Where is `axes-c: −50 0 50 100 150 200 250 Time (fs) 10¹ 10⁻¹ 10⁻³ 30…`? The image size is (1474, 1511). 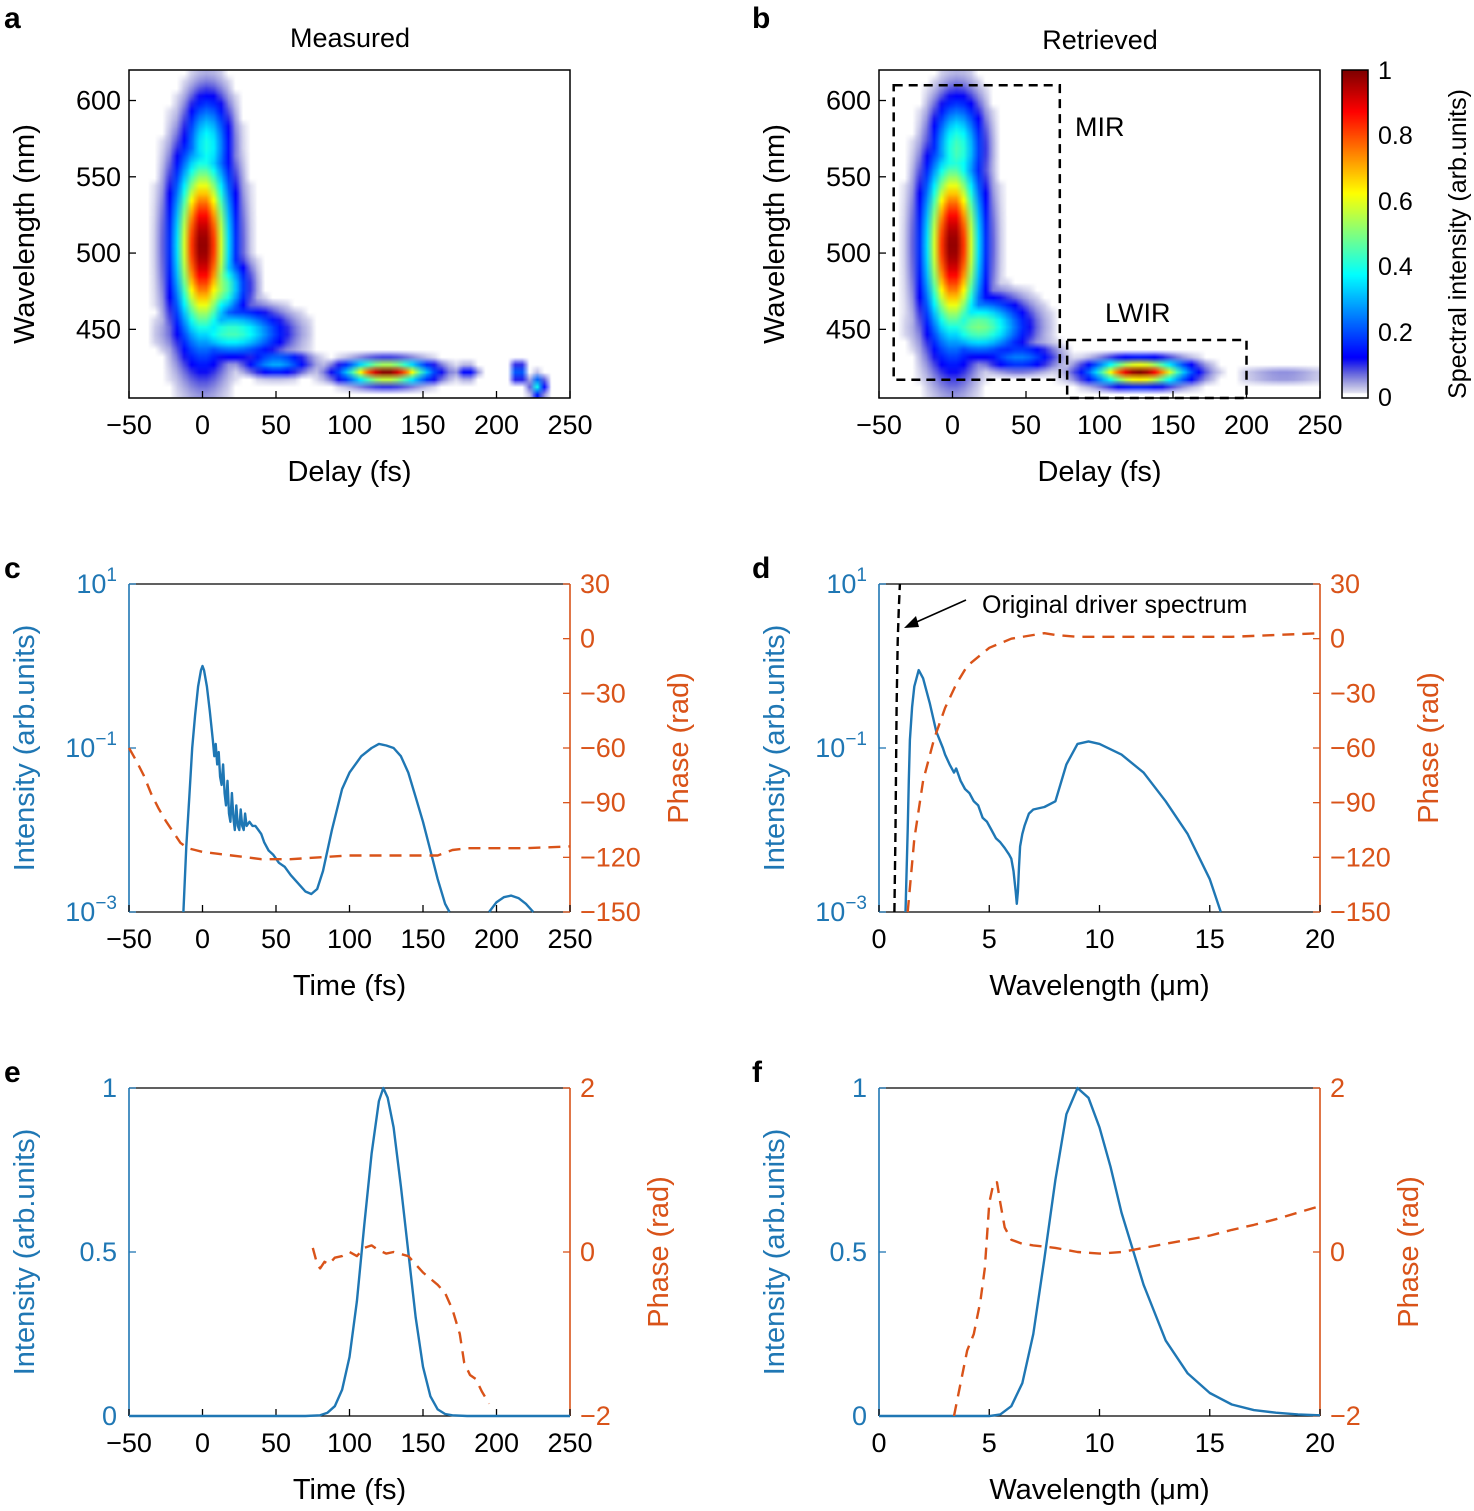
axes-c: −50 0 50 100 150 200 250 Time (fs) 10¹ 10⁻¹ 10⁻³ 30… is located at coordinates (352, 783).